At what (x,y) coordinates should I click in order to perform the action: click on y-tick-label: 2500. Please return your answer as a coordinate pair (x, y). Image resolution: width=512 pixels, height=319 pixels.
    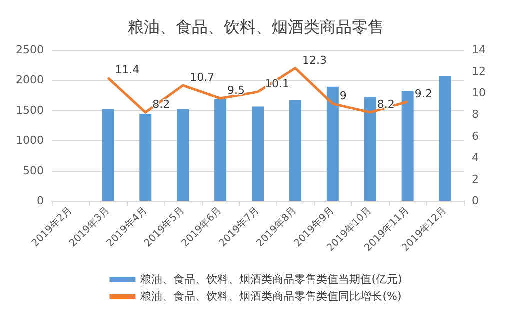
    Looking at the image, I should click on (30, 50).